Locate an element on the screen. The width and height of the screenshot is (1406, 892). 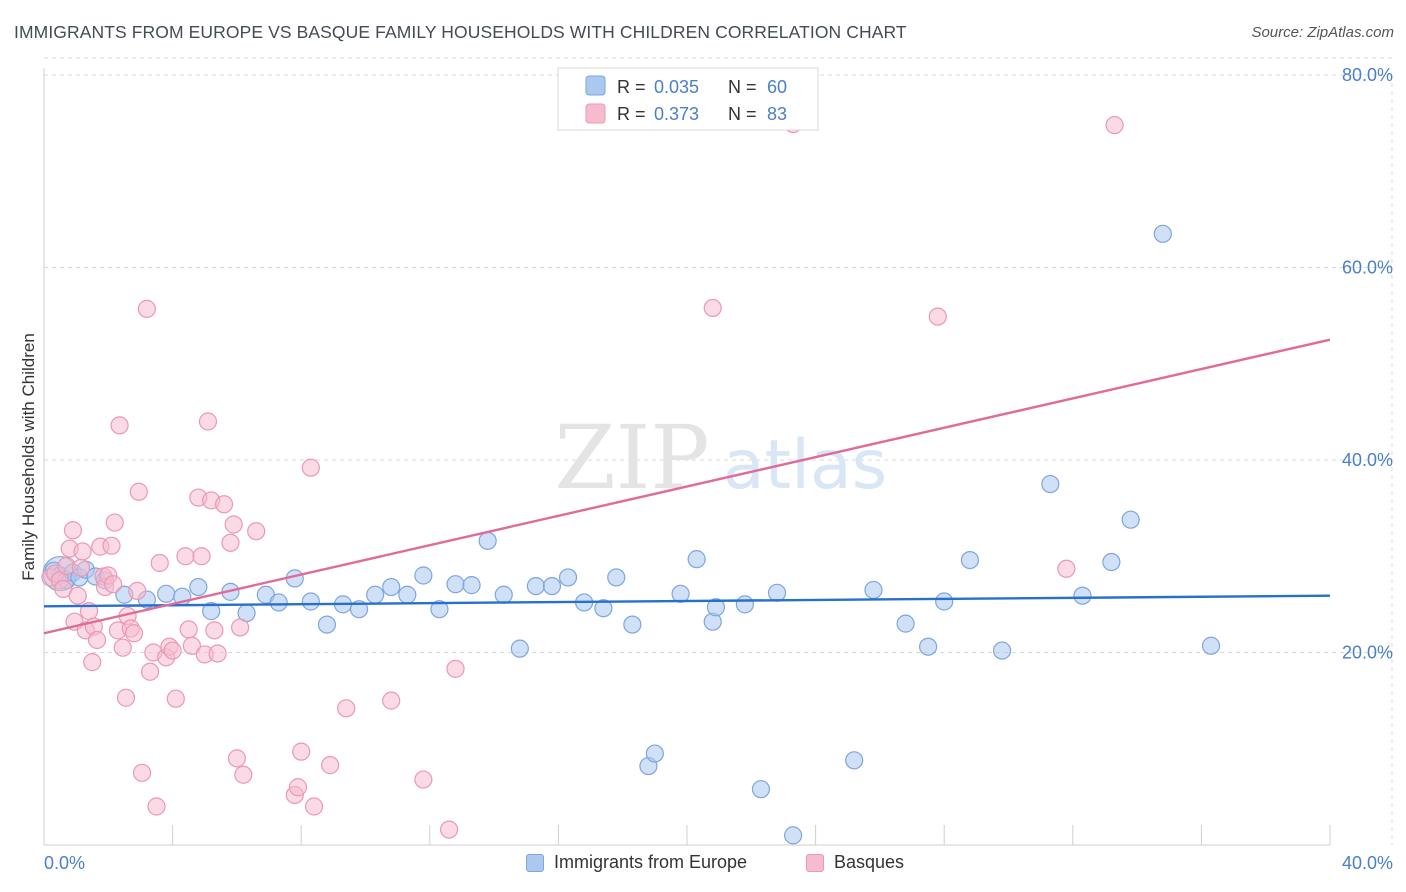
legend-swatch-europe-bottom is located at coordinates (535, 862).